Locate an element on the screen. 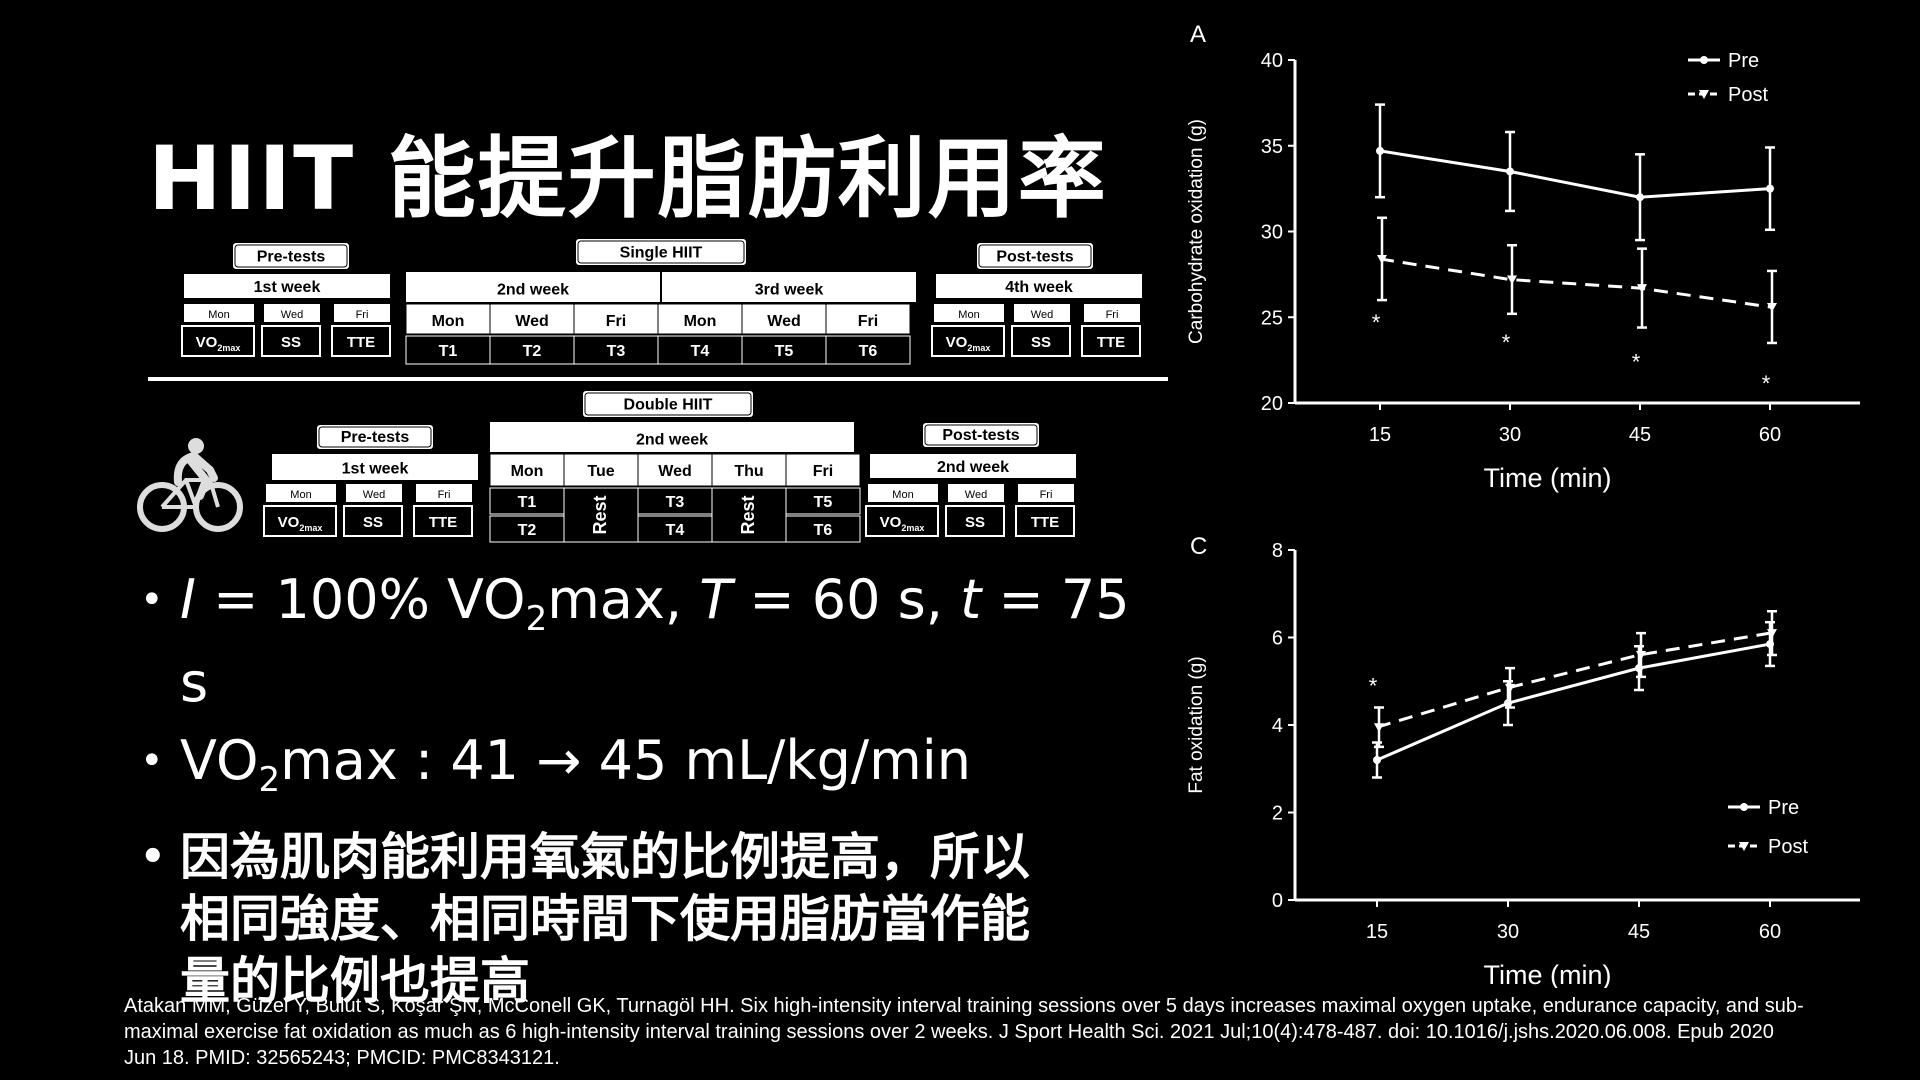 This screenshot has height=1080, width=1920. double-session-t2: T2 is located at coordinates (527, 530).